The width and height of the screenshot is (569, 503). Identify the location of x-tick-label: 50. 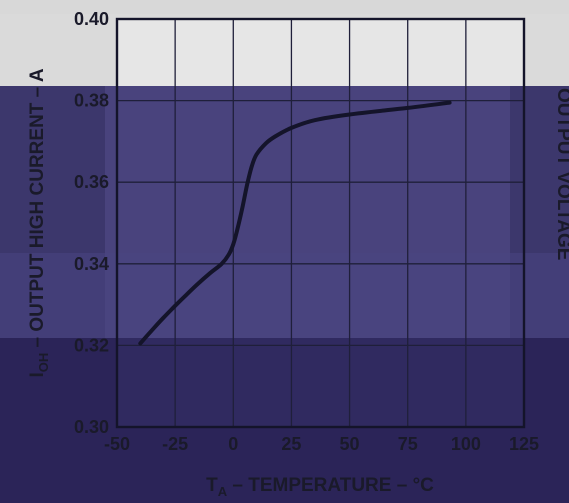
(350, 444).